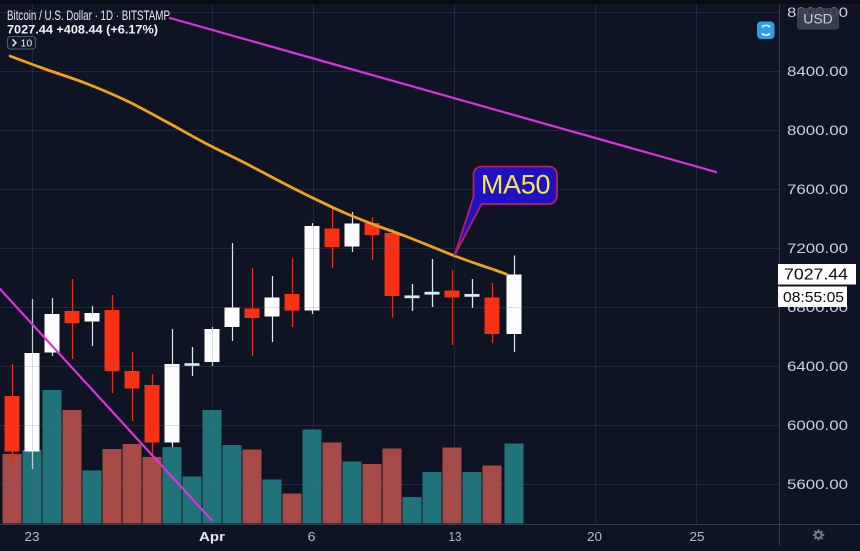 The width and height of the screenshot is (860, 551). What do you see at coordinates (27, 44) in the screenshot?
I see `svg-text: 10` at bounding box center [27, 44].